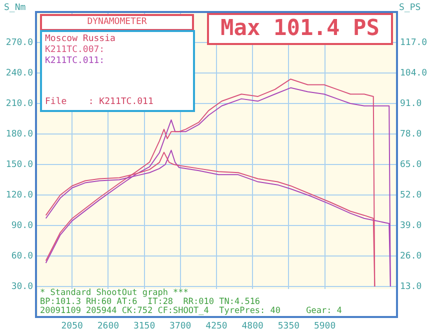  Describe the element at coordinates (191, 311) in the screenshot. I see `annotation: 20091109 205944 CK:752 CF:SHOOT_4 TyrePres: 40 Gear: 4` at that location.